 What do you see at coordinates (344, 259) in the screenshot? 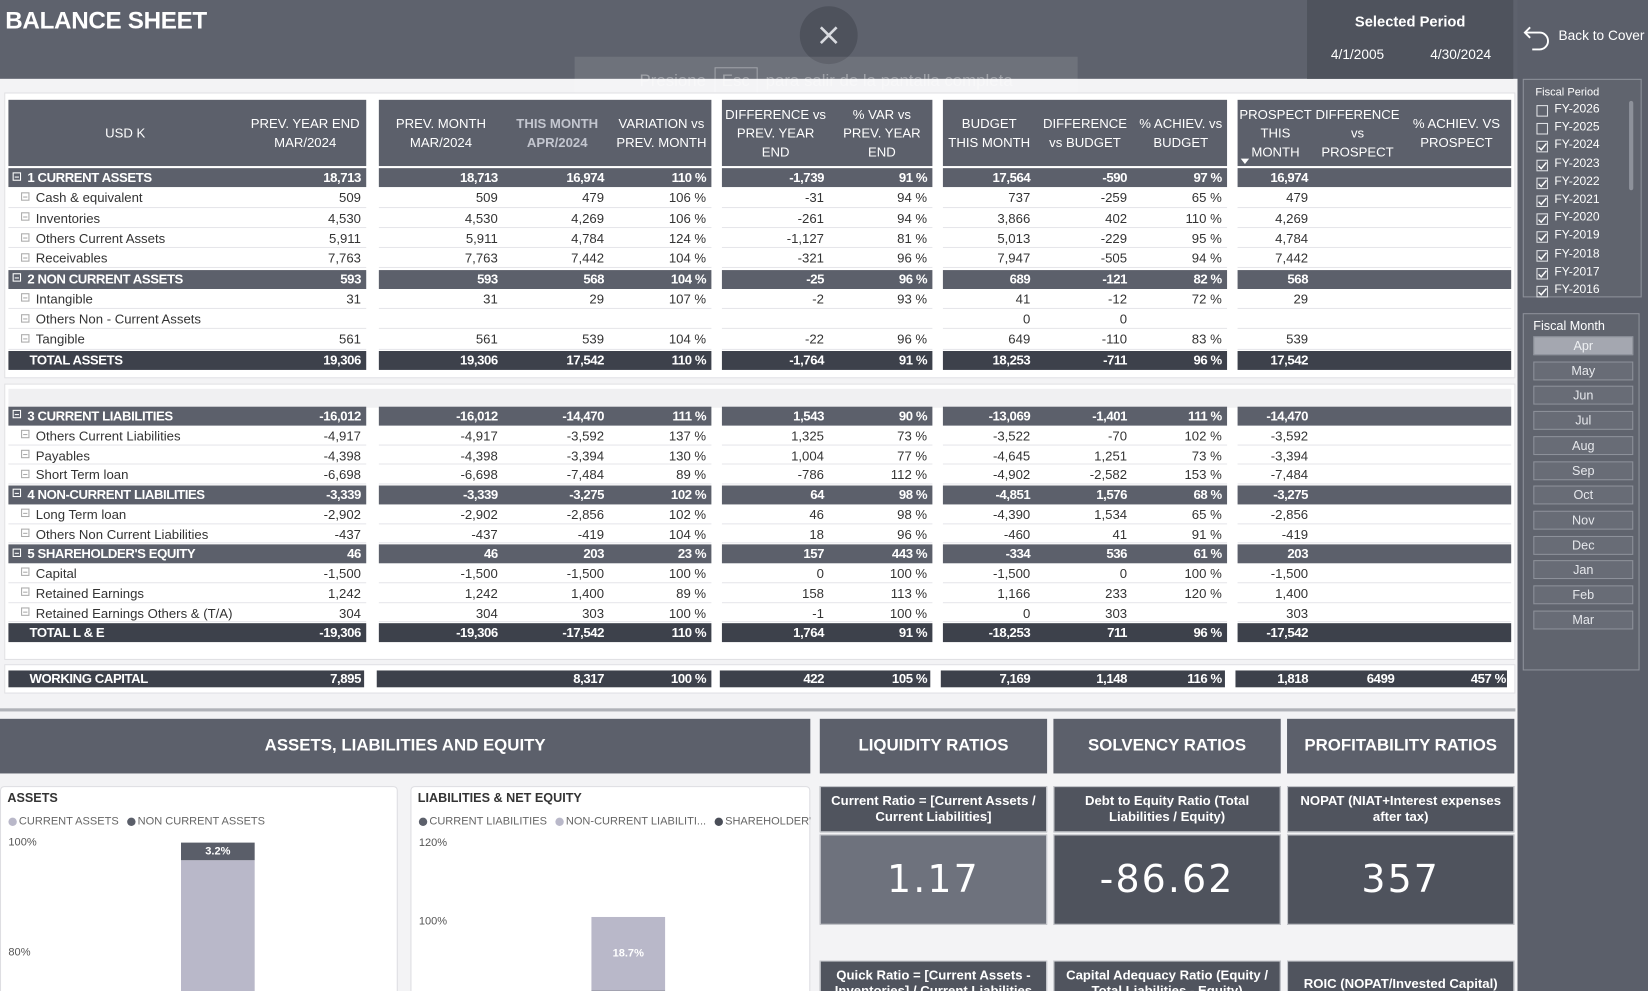
I see `cell: 7,763` at bounding box center [344, 259].